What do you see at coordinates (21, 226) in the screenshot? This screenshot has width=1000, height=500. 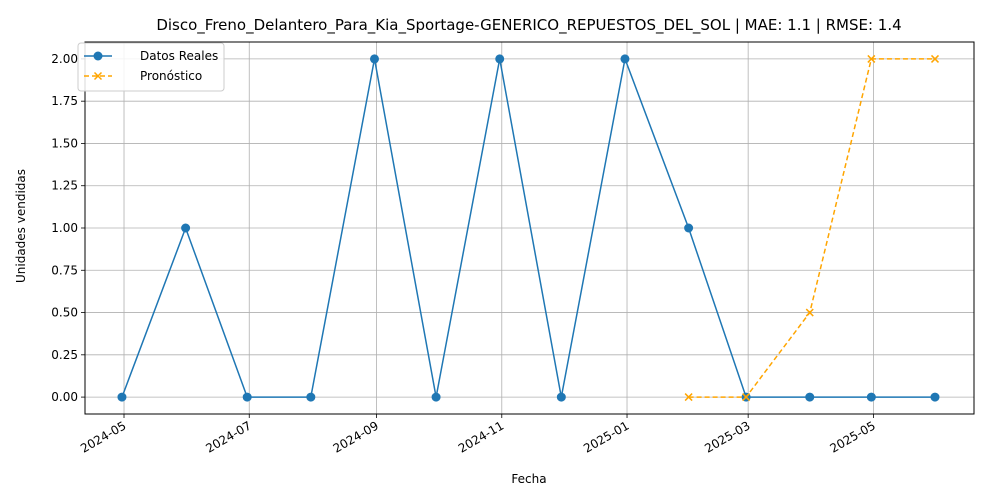 I see `y-axis-label: Unidades vendidas` at bounding box center [21, 226].